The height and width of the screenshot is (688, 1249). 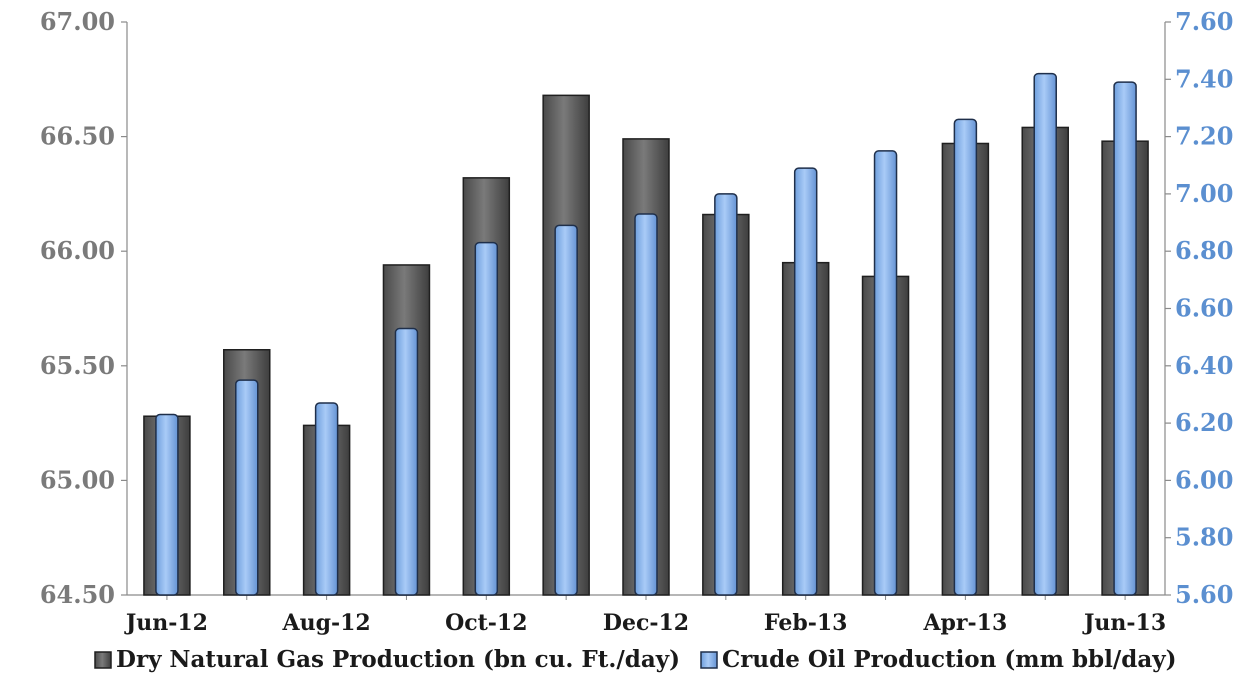 What do you see at coordinates (964, 623) in the screenshot?
I see `x-tick-label: Apr-13` at bounding box center [964, 623].